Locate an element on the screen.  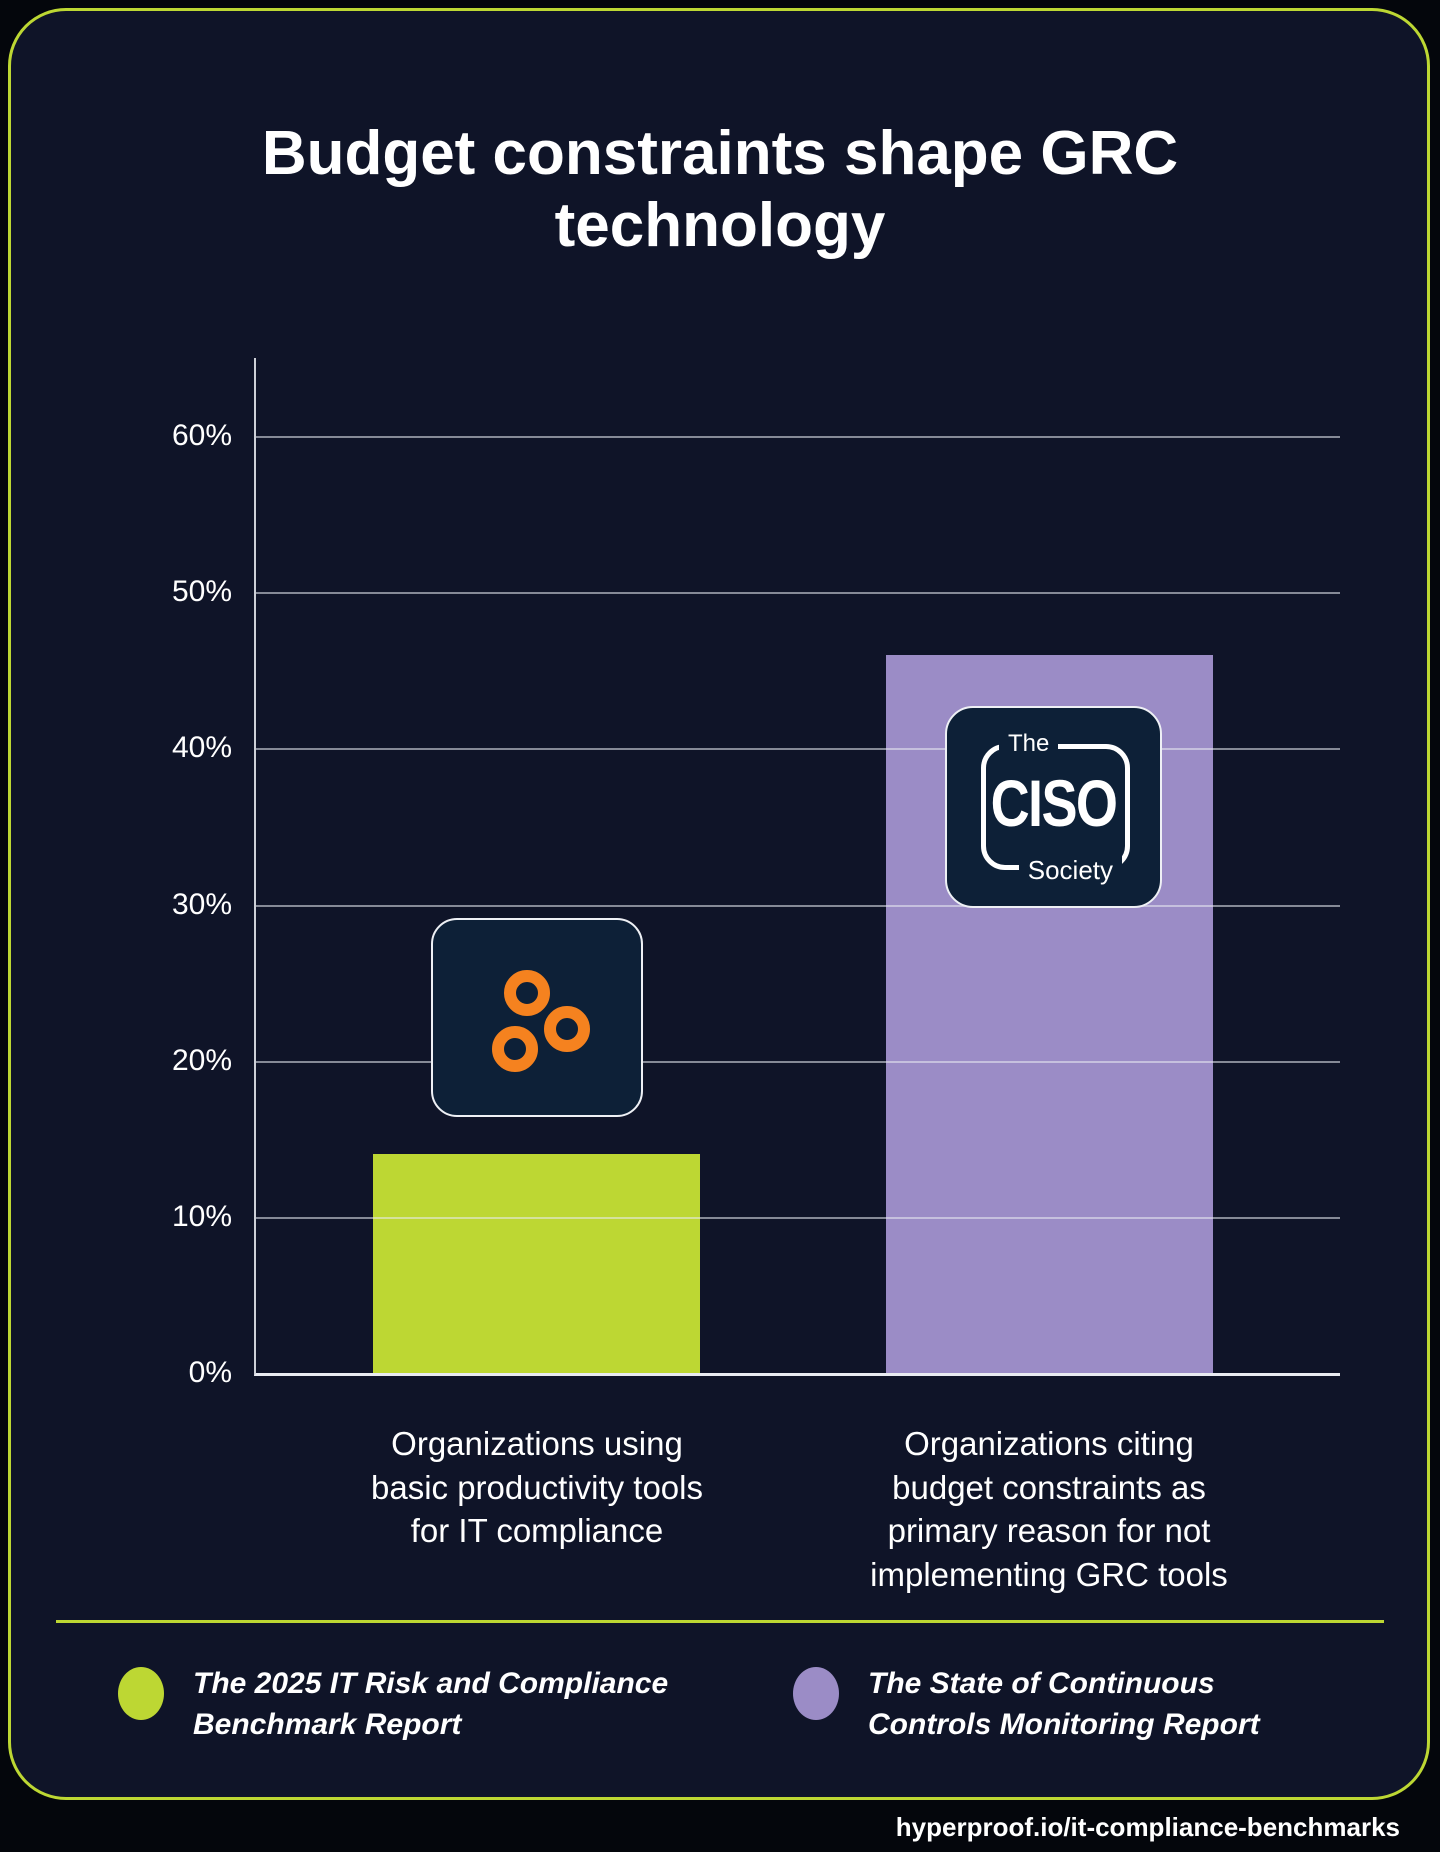
y-axis-tick-0%: 0% is located at coordinates (210, 1372).